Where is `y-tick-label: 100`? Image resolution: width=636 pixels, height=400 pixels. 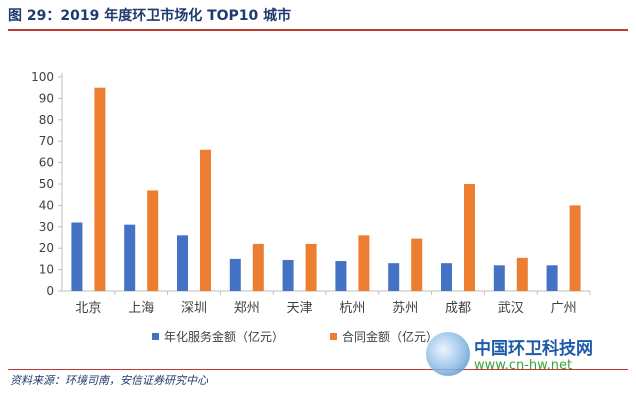 y-tick-label: 100 is located at coordinates (42, 77).